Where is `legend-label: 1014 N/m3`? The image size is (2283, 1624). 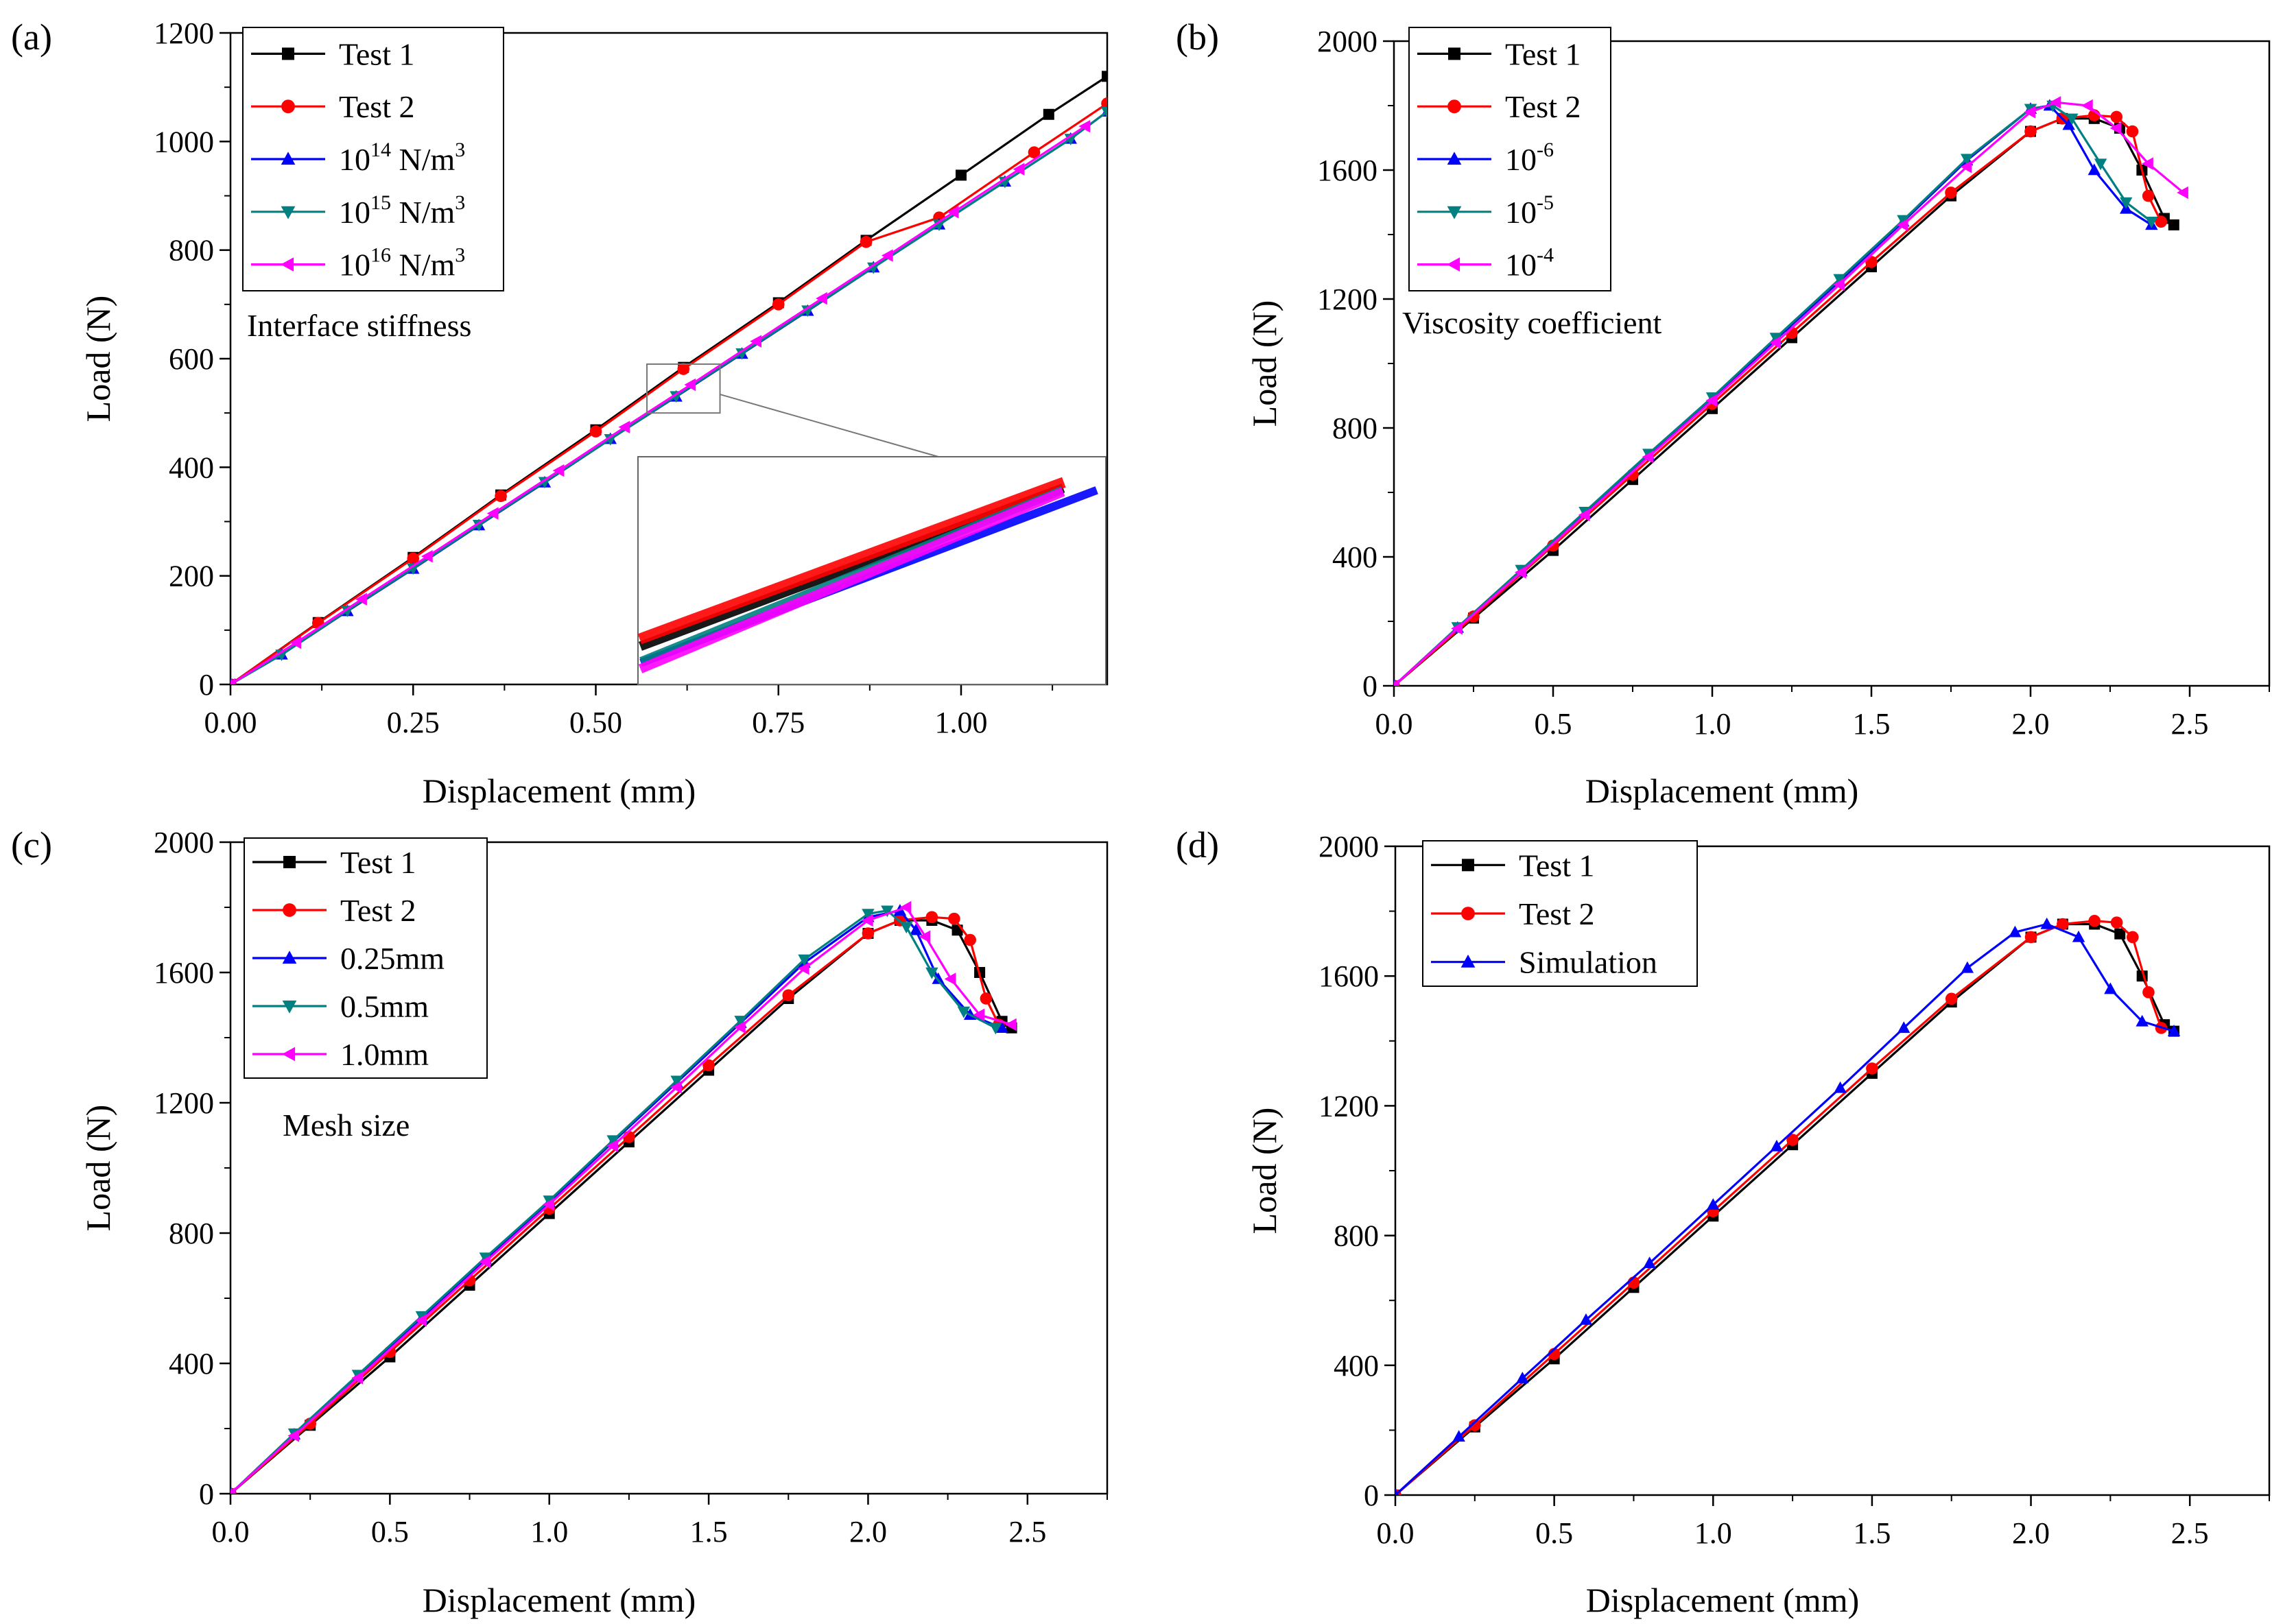 legend-label: 1014 N/m3 is located at coordinates (402, 158).